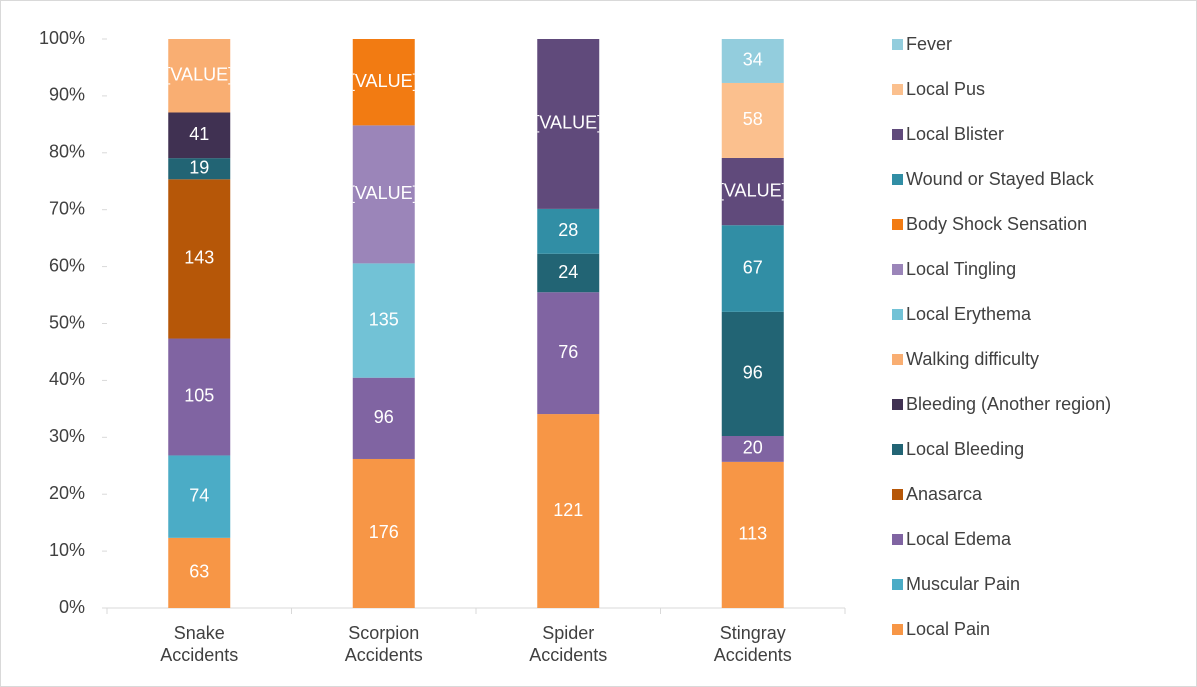 The image size is (1197, 687). I want to click on legend-label: Bleeding (Another region), so click(1008, 404).